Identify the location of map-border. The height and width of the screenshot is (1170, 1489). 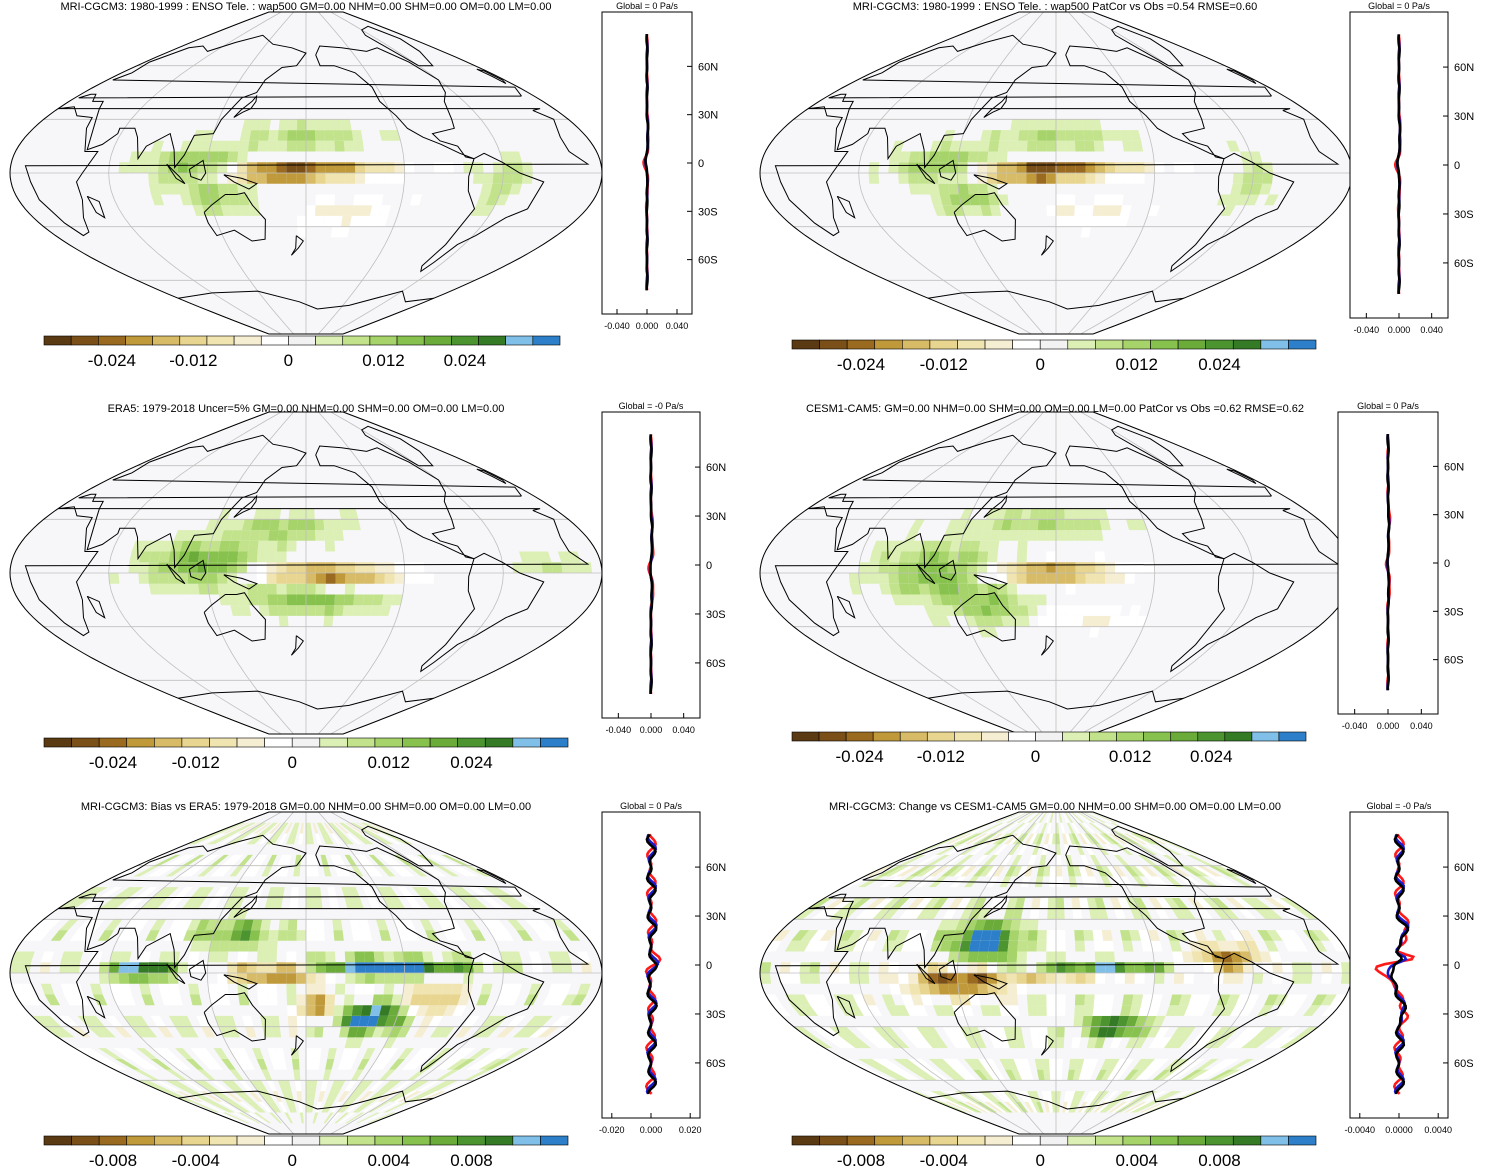
(306, 173).